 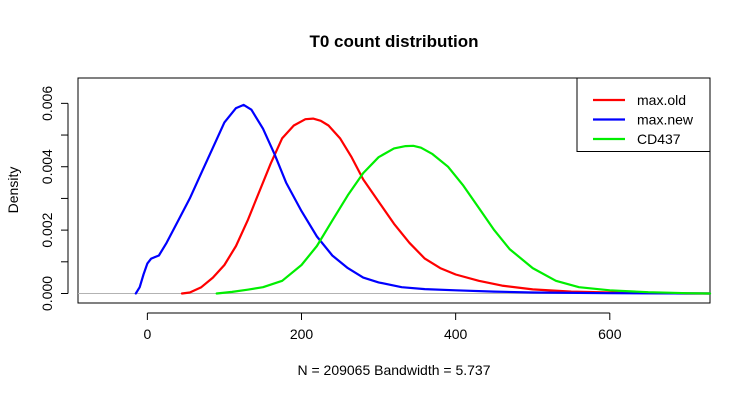 I want to click on legend-label: max.new, so click(x=665, y=120).